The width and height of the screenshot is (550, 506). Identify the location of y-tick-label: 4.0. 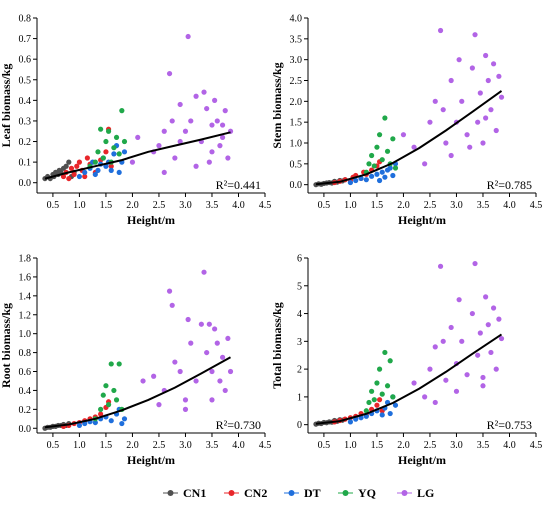
(296, 19).